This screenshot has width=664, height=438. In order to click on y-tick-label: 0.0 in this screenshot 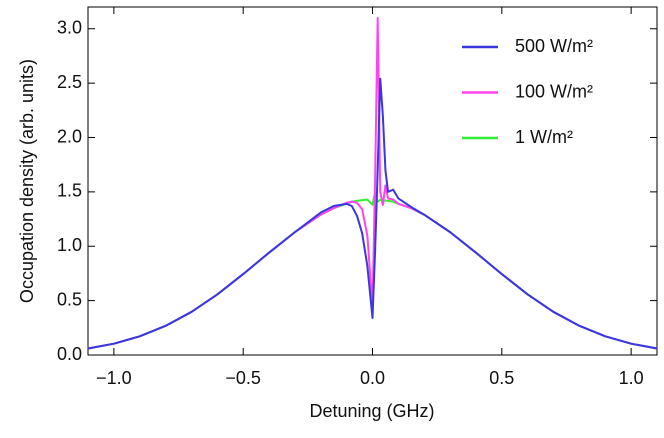, I will do `click(69, 354)`.